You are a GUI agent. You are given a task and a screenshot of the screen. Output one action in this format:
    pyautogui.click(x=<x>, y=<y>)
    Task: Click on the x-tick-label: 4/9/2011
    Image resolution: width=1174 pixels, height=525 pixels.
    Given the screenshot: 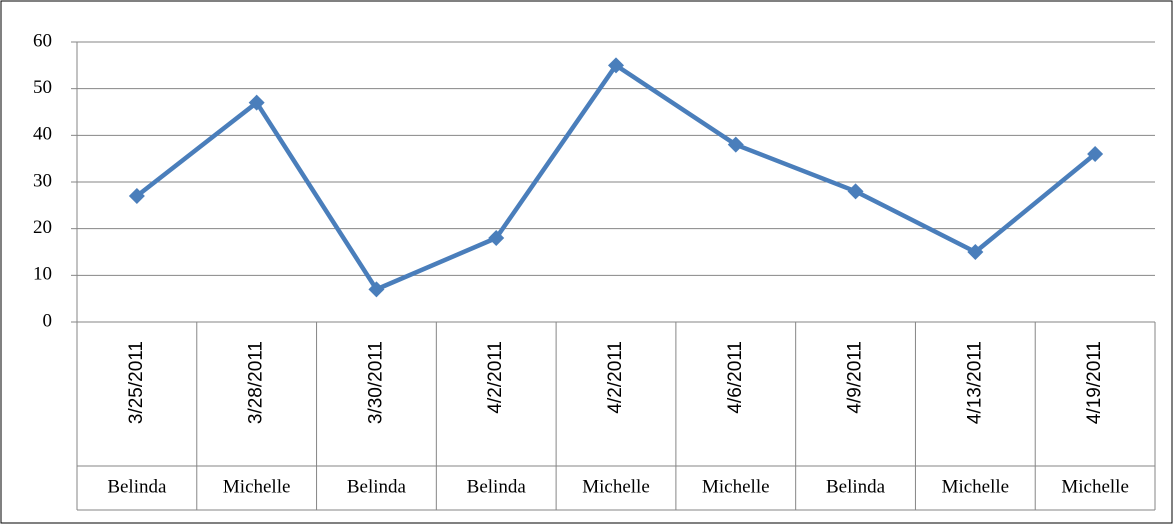 What is the action you would take?
    pyautogui.click(x=855, y=377)
    